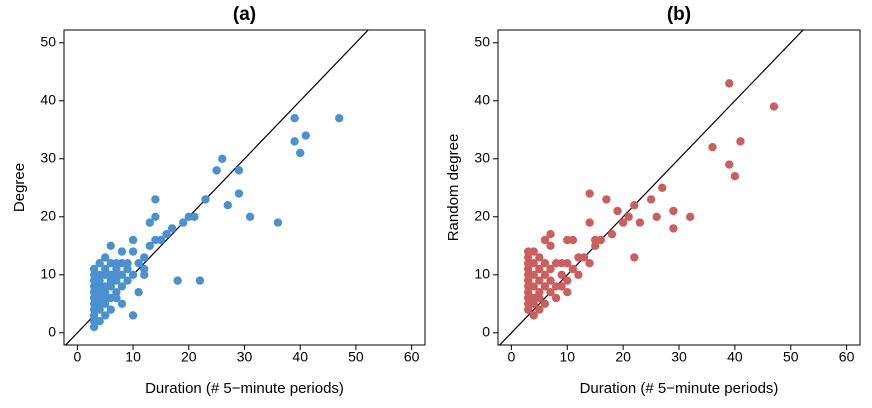 The image size is (872, 408). I want to click on y-tick-label: 20, so click(48, 215).